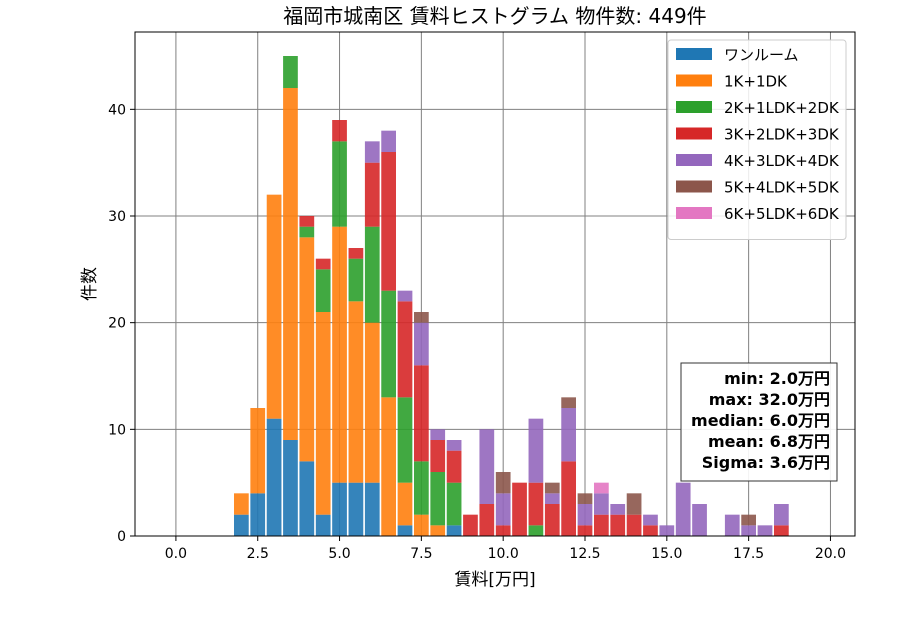  What do you see at coordinates (777, 378) in the screenshot?
I see `stat-min: min: 2.0万円` at bounding box center [777, 378].